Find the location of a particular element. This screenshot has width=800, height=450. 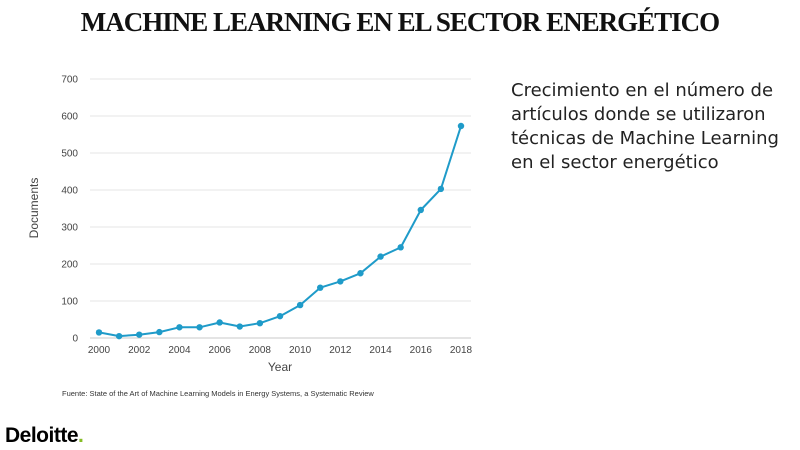

x-axis-ticks: 2000 2002 2004 2006 2008 2010 2012 2014 2016 2018 is located at coordinates (280, 350).